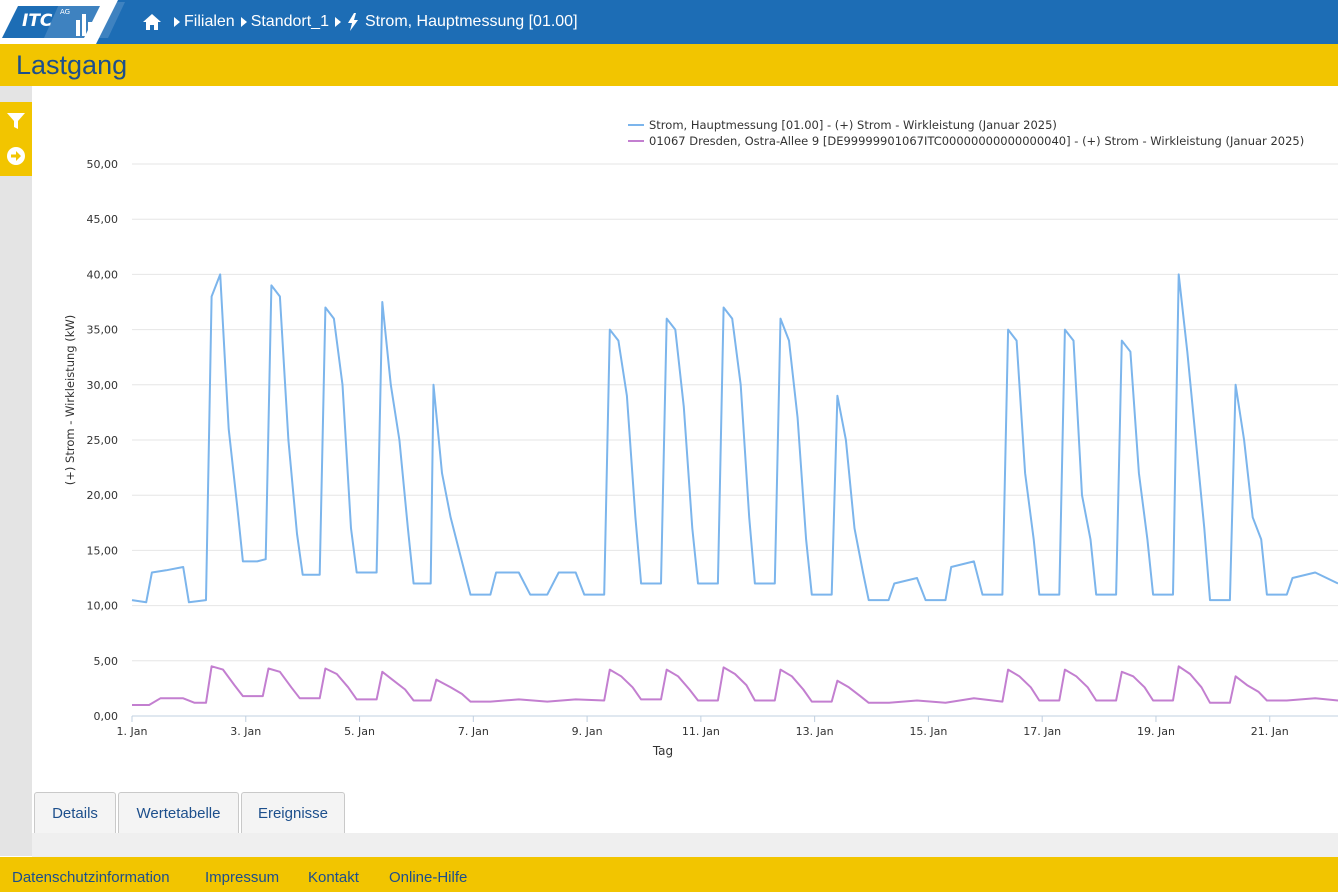  I want to click on footer-link-datenschutz: Datenschutzinformation, so click(91, 877).